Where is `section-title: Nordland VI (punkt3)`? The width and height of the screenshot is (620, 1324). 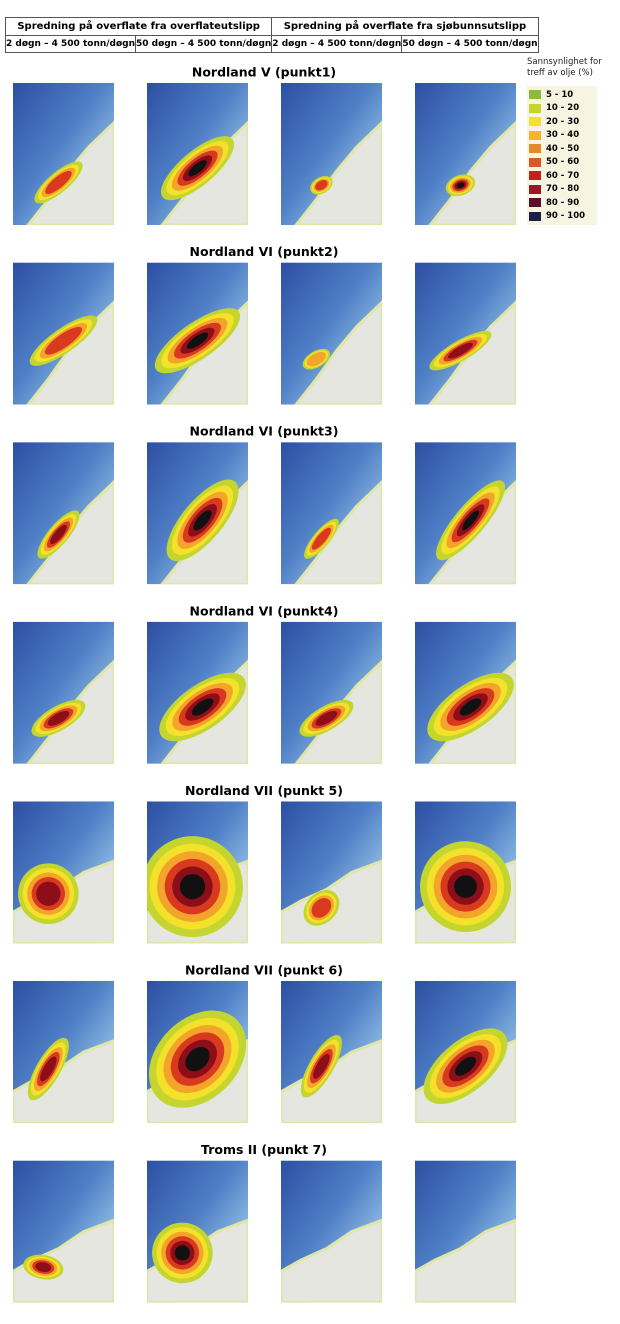 section-title: Nordland VI (punkt3) is located at coordinates (264, 431).